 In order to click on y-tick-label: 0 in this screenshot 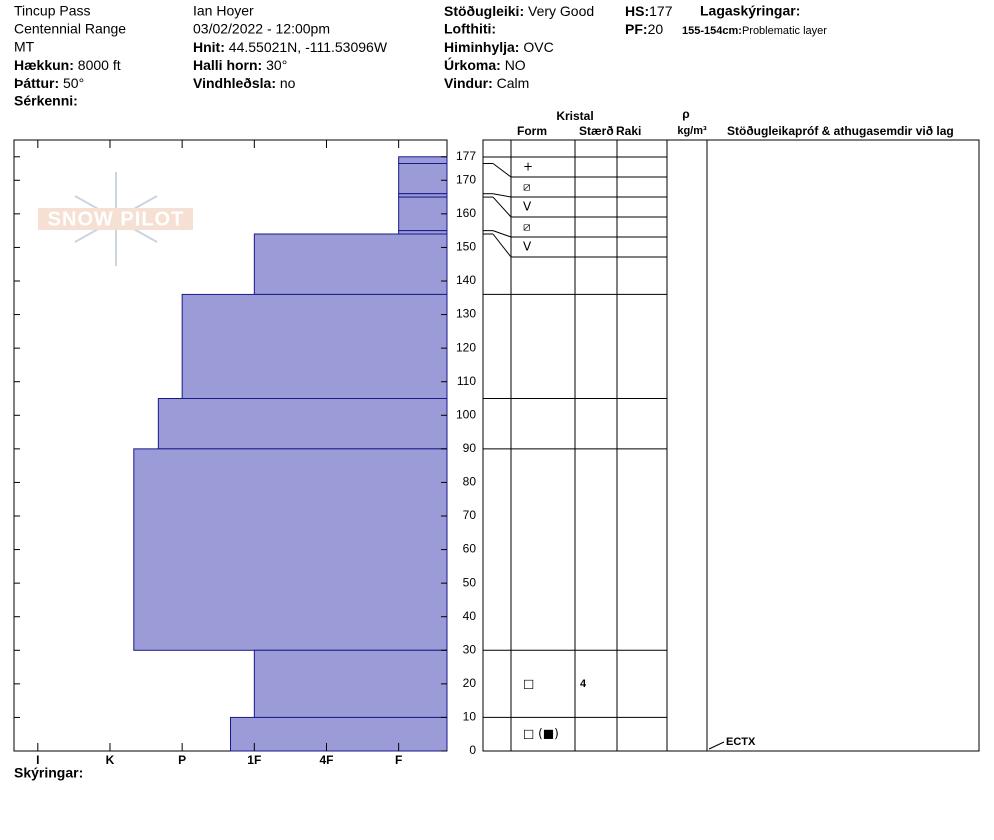, I will do `click(472, 750)`.